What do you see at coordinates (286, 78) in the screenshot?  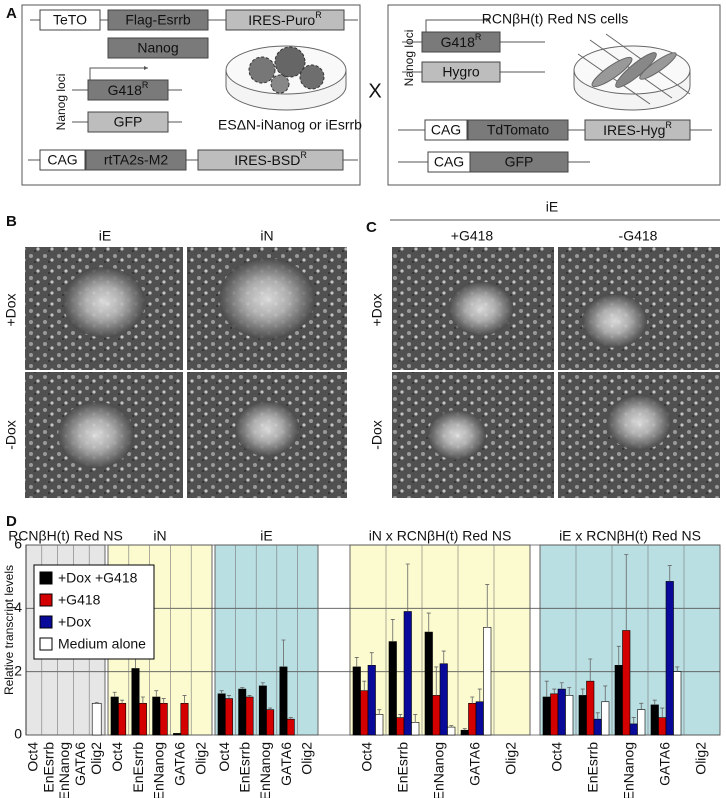 I see `dish` at bounding box center [286, 78].